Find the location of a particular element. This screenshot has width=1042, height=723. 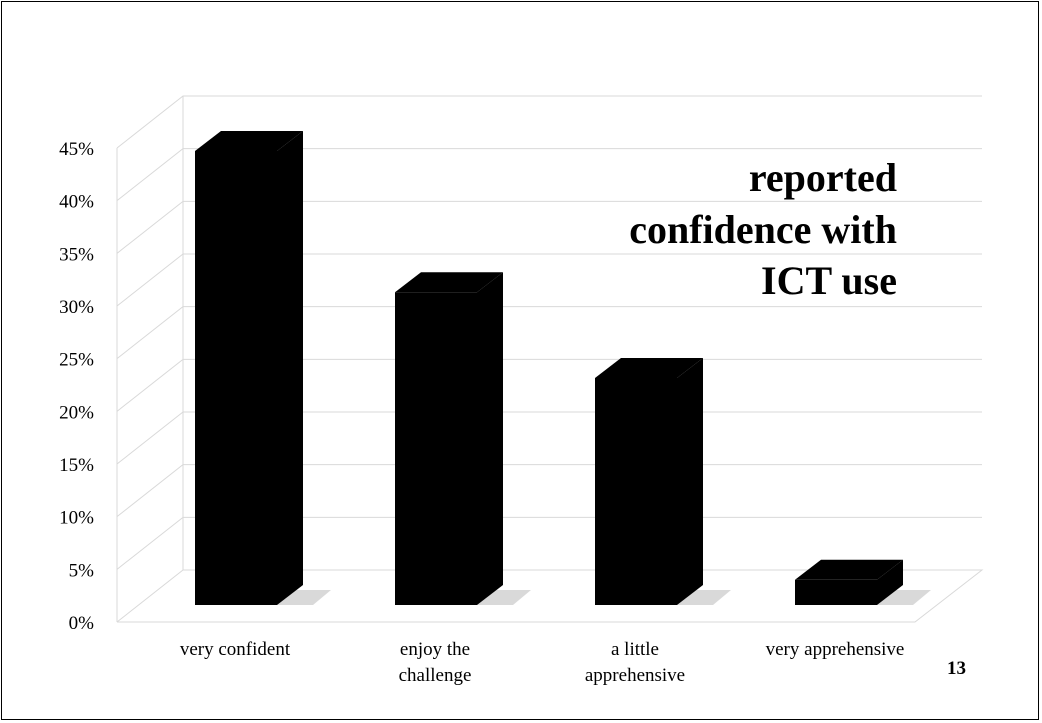

chart-title: reported confidence with ICT use is located at coordinates (763, 229).